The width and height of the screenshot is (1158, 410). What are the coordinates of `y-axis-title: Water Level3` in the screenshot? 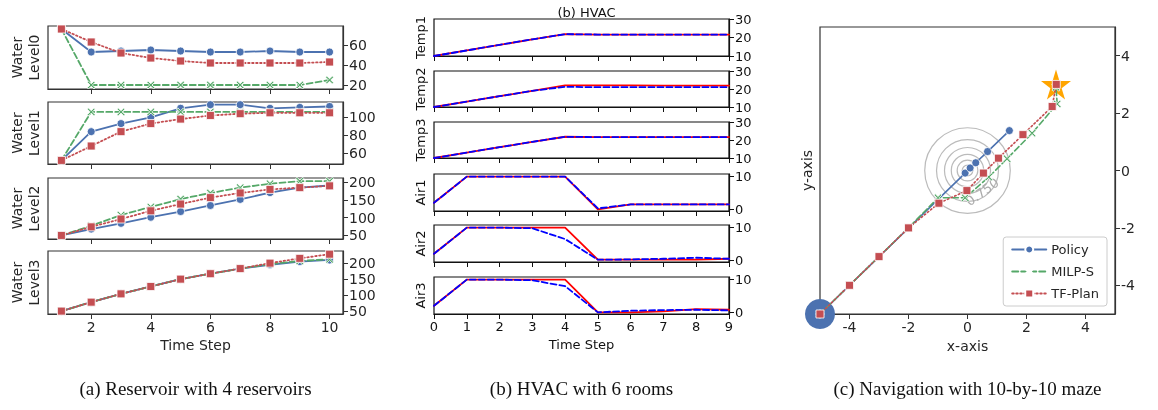 It's located at (25, 282).